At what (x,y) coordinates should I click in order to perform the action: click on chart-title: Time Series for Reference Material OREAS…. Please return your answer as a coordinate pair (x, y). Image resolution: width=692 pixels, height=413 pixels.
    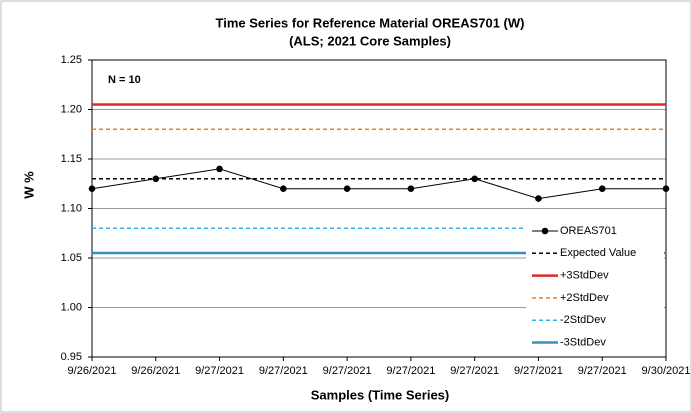
    Looking at the image, I should click on (370, 22).